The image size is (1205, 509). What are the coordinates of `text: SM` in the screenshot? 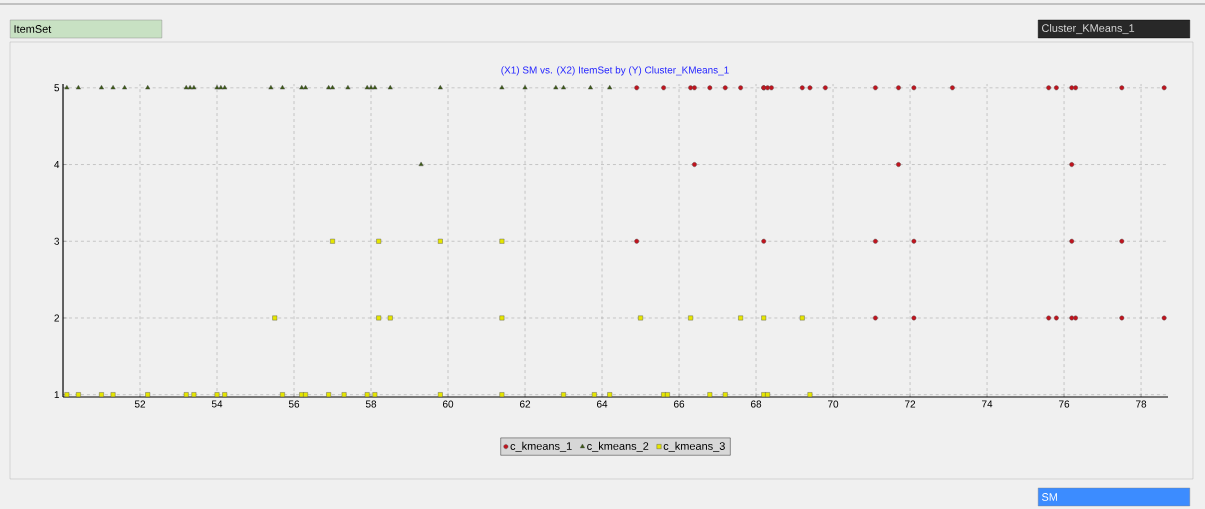 It's located at (1049, 497).